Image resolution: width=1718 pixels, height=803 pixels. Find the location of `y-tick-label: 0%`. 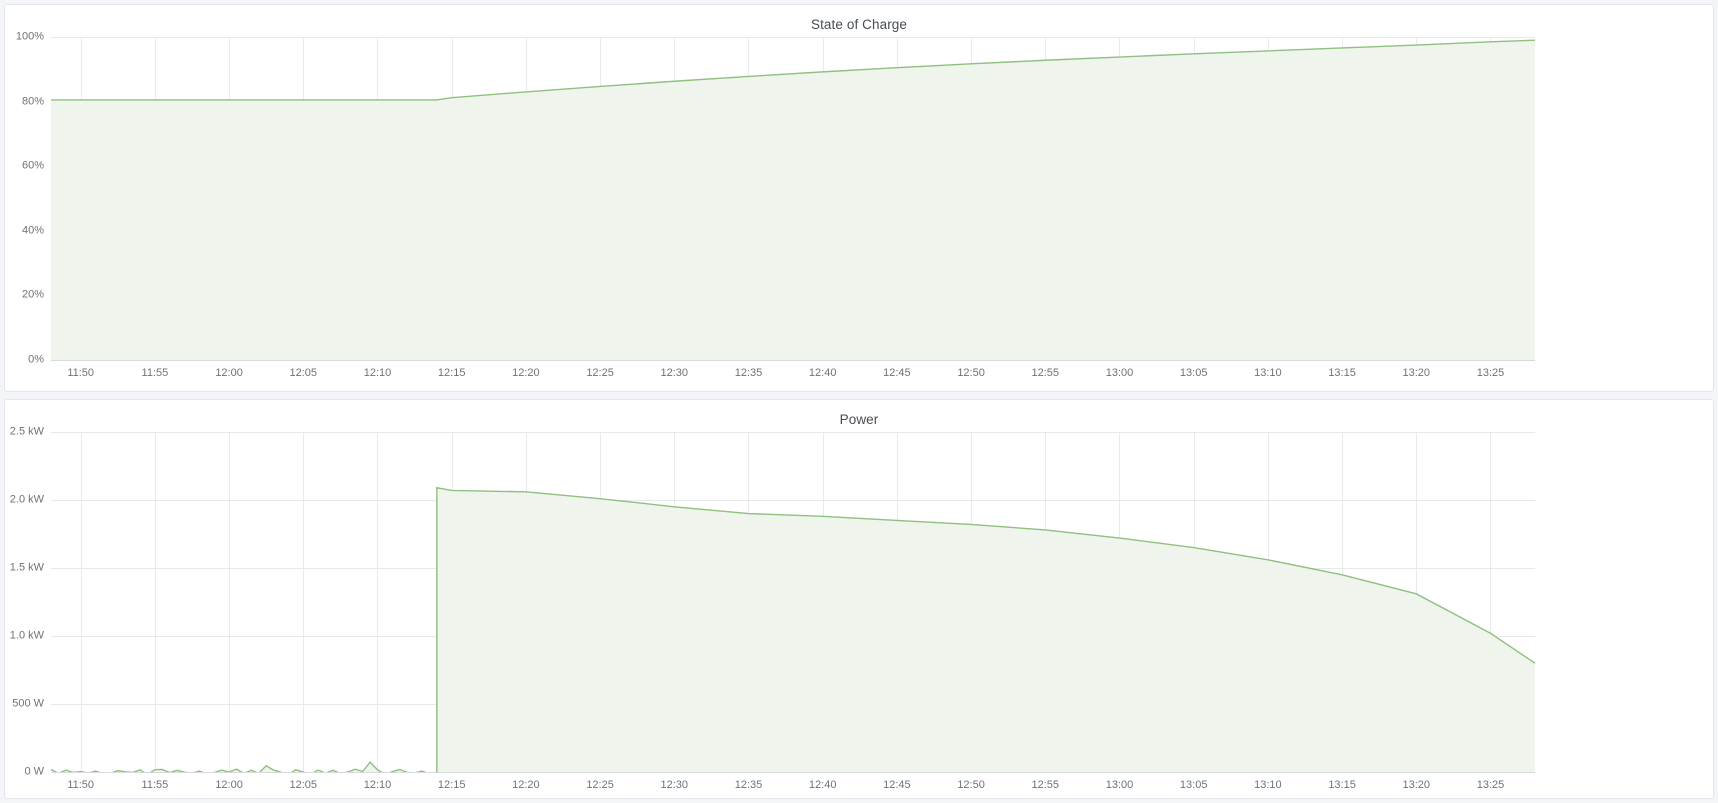

y-tick-label: 0% is located at coordinates (36, 359).